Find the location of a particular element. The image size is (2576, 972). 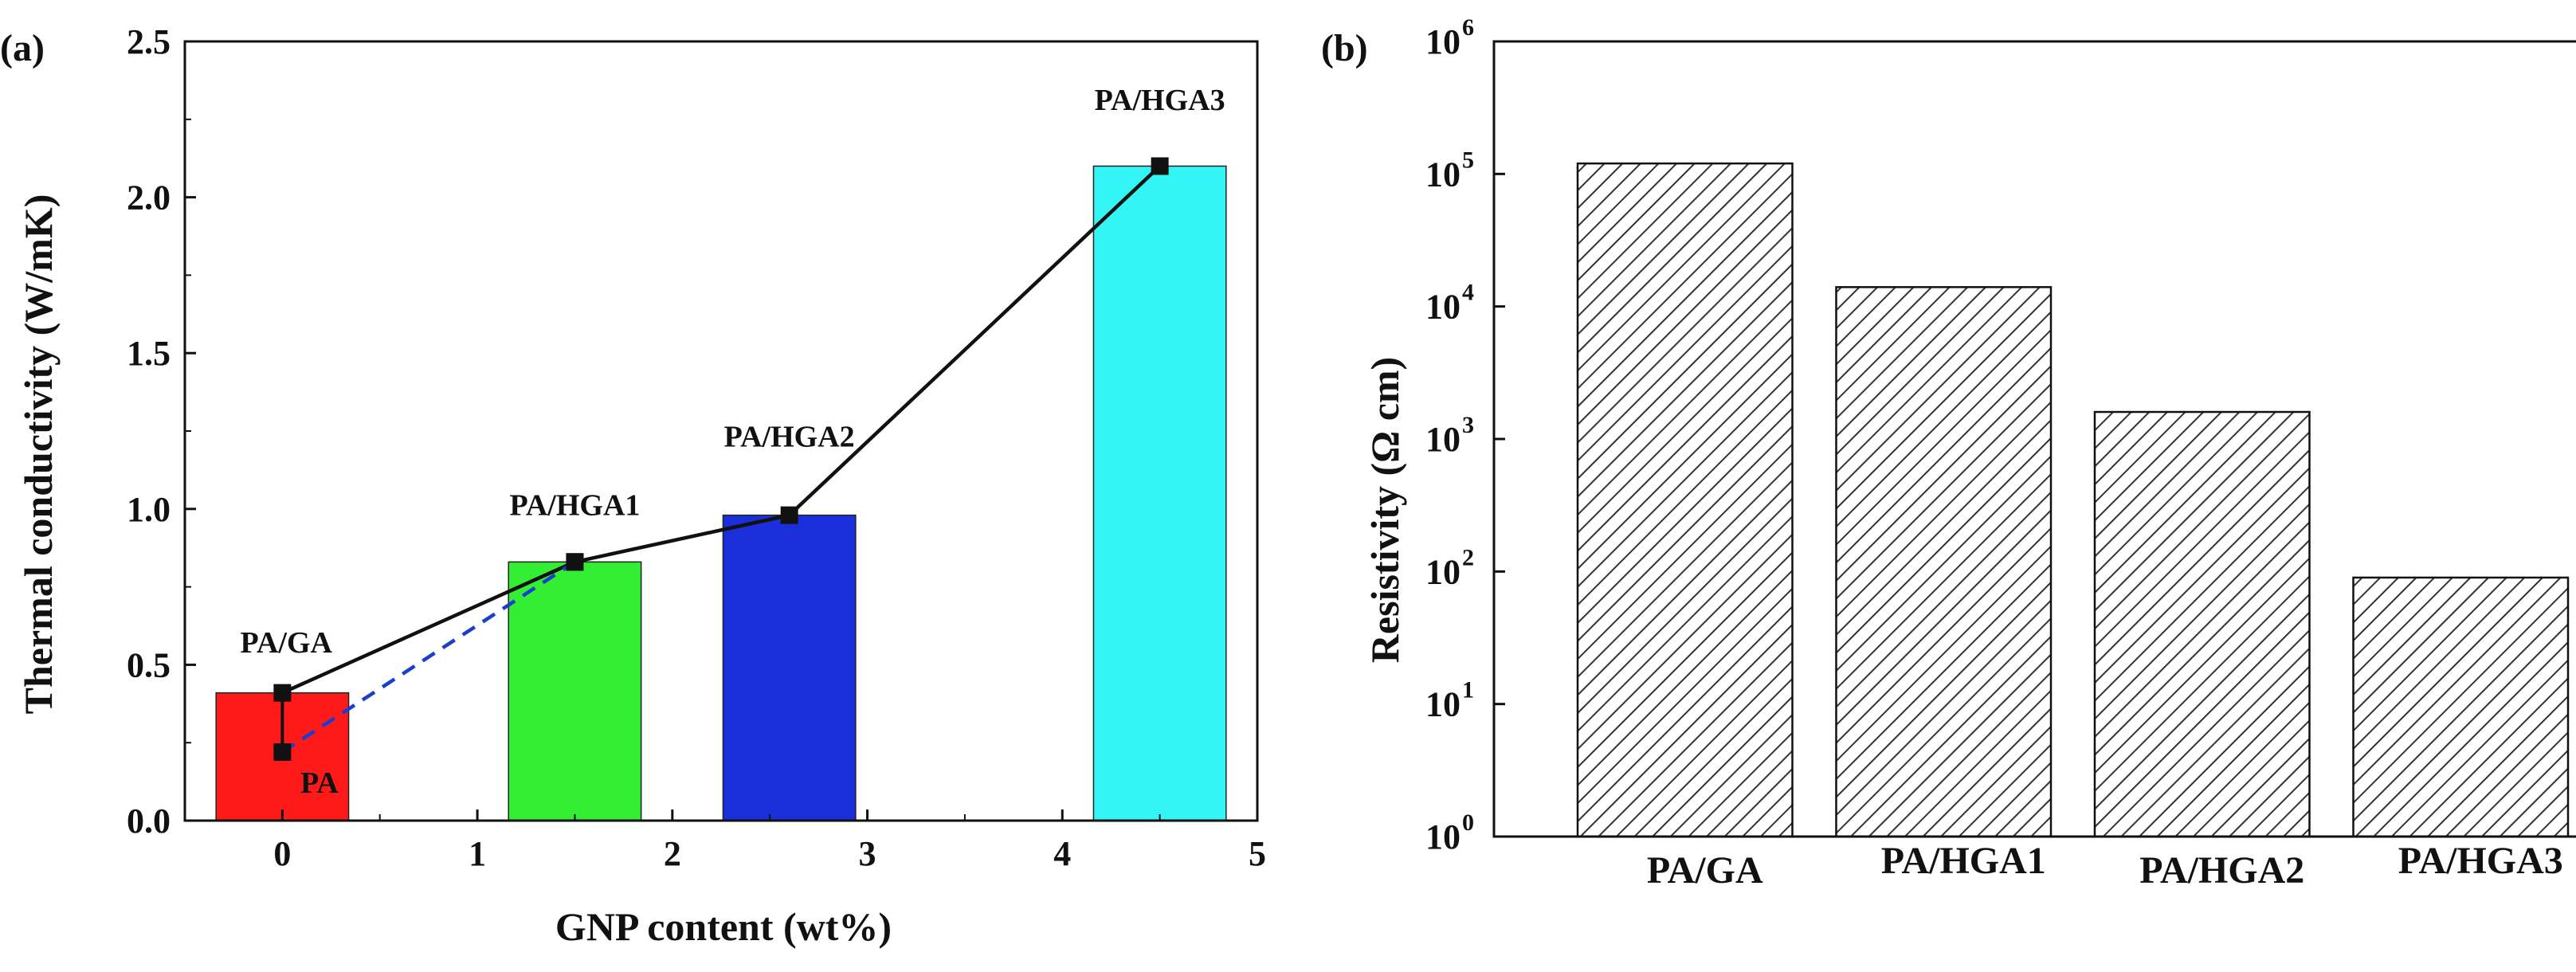

y-tick-label-4: 10 is located at coordinates (1443, 307).